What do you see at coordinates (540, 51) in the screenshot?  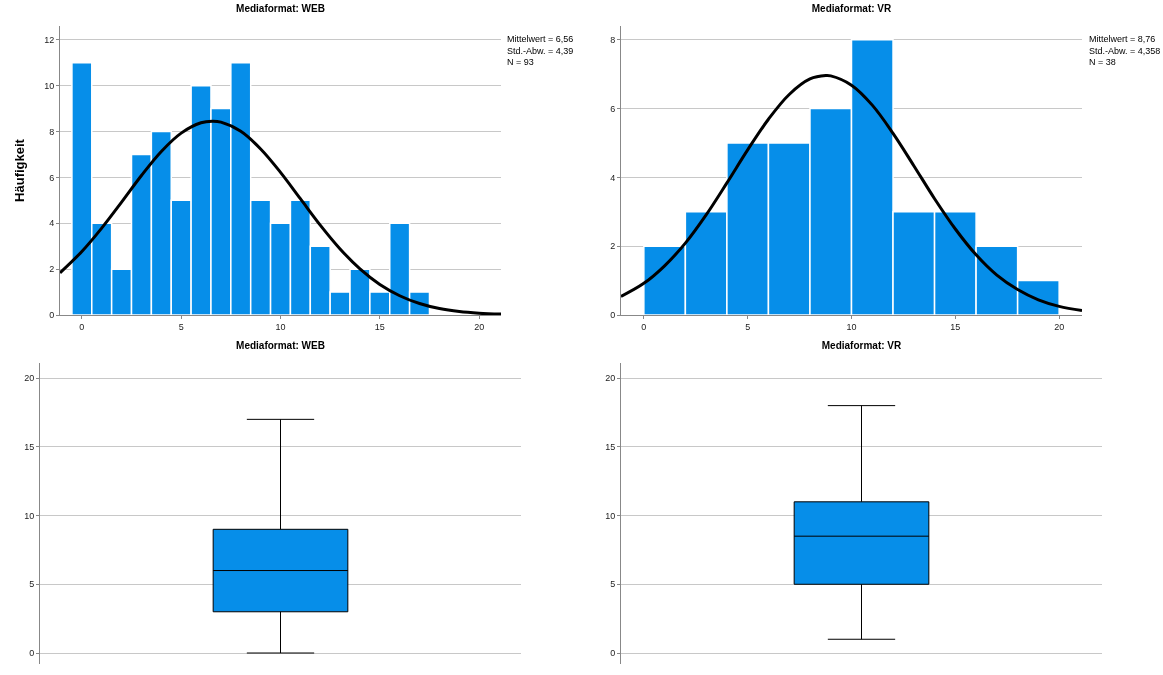 I see `text: Mittelwert = 6,56 Std.-Abw. = 4,39 N = 93` at bounding box center [540, 51].